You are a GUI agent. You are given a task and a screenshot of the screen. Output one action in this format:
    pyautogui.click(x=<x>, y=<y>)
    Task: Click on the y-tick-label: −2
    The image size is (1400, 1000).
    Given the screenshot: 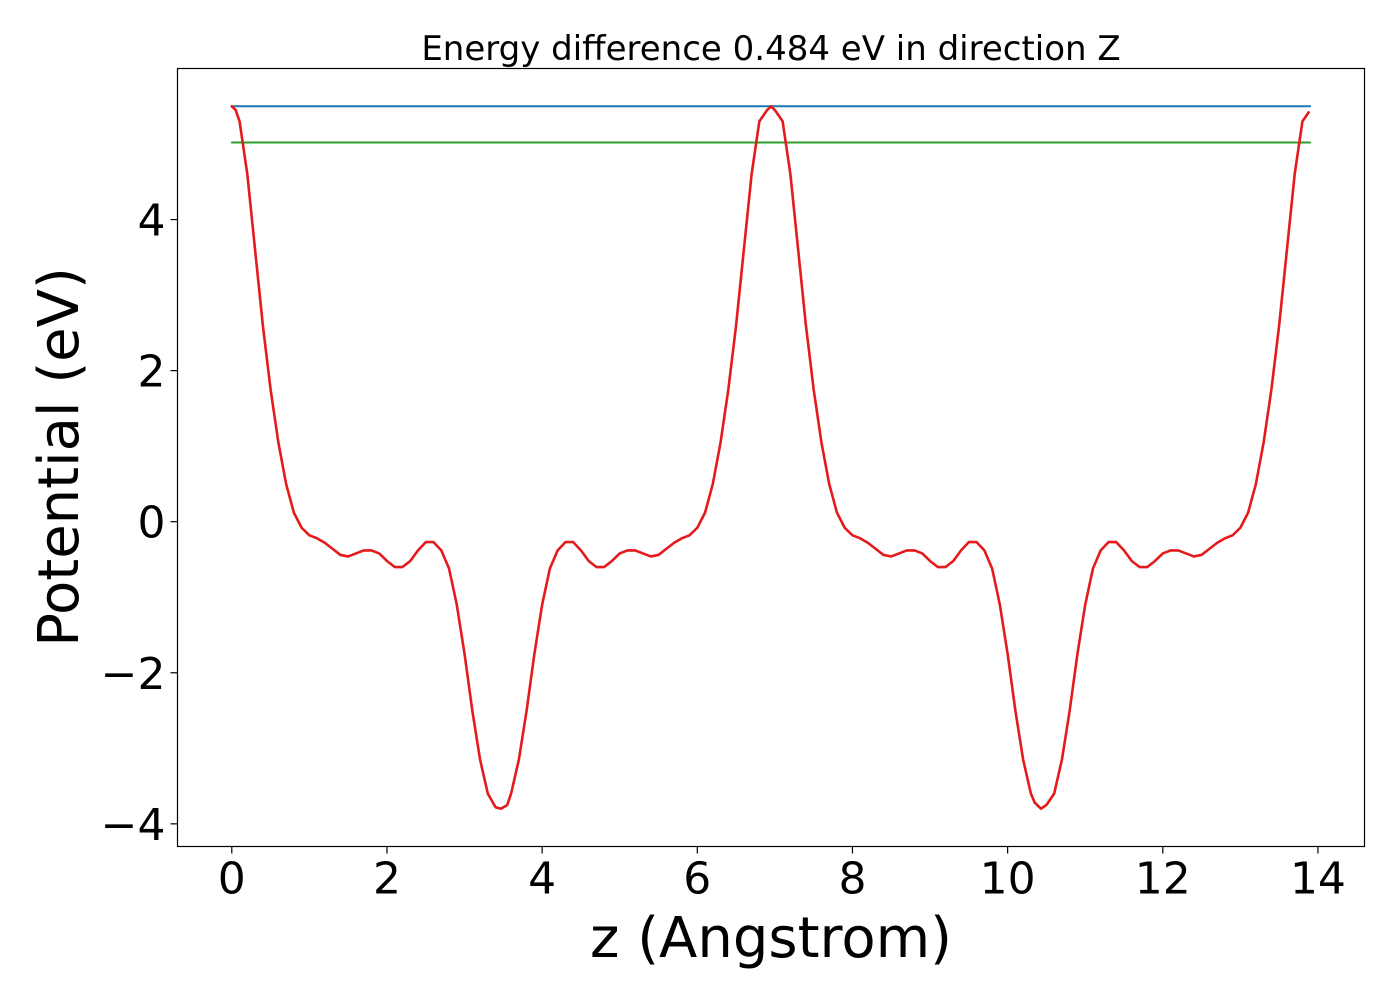 What is the action you would take?
    pyautogui.click(x=133, y=674)
    